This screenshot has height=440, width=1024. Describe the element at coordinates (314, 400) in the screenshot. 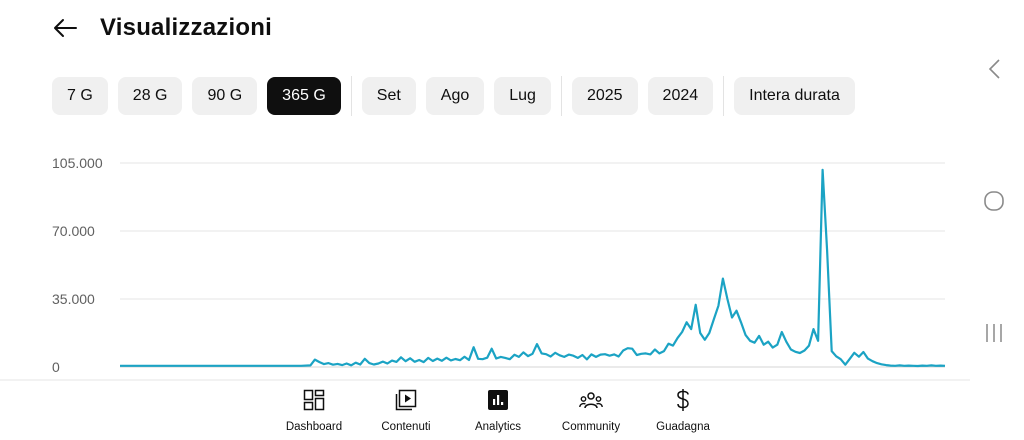

I see `dashboard-icon` at that location.